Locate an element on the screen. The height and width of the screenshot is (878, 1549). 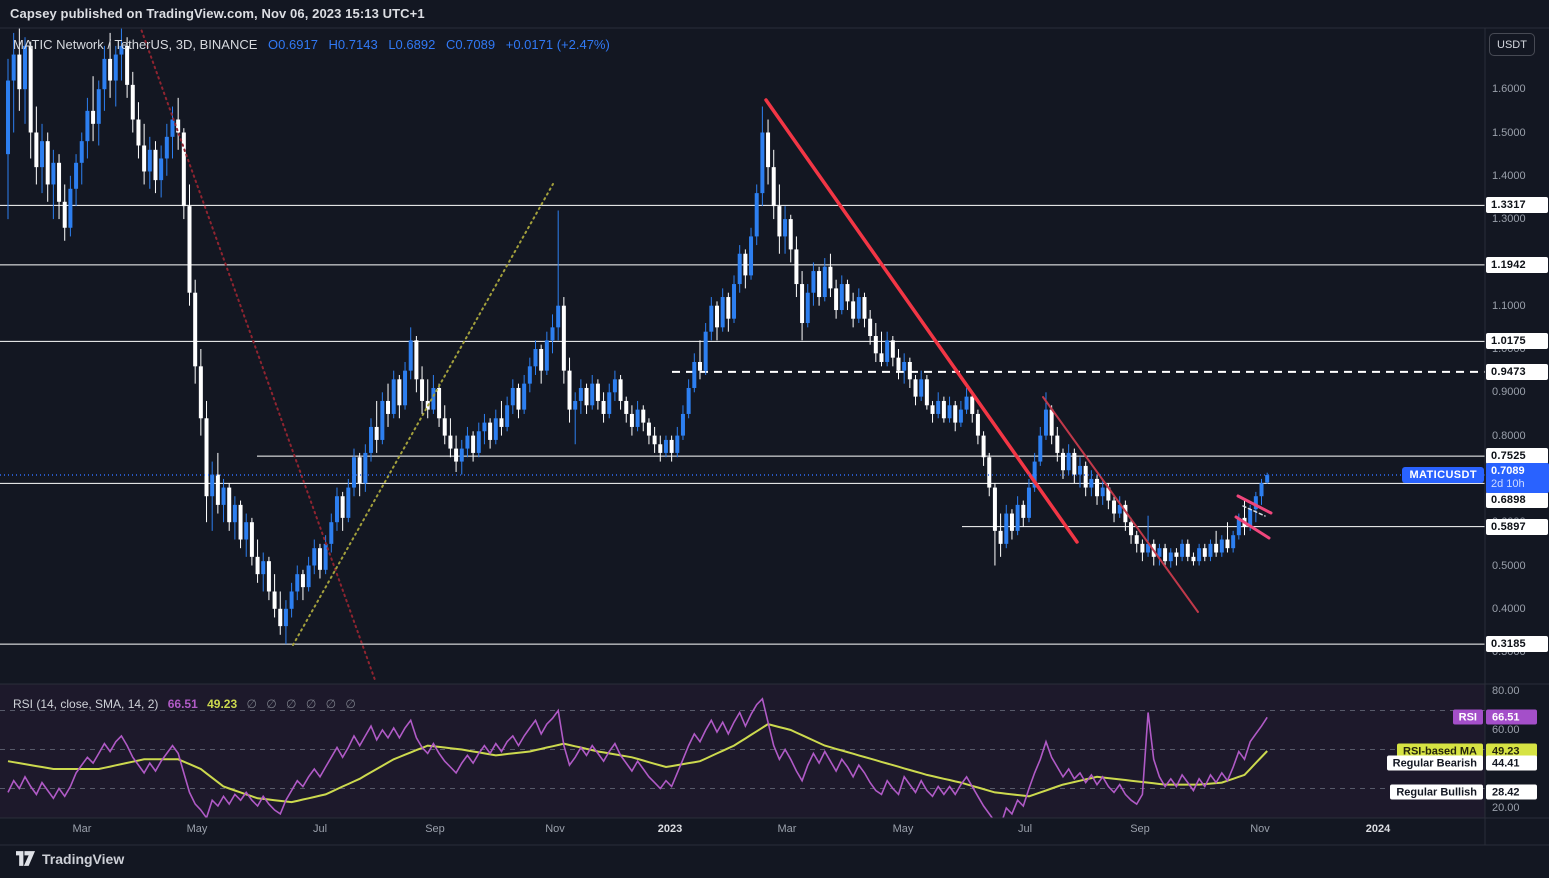
level-price-label-0.6898: 0.6898 is located at coordinates (1517, 500).